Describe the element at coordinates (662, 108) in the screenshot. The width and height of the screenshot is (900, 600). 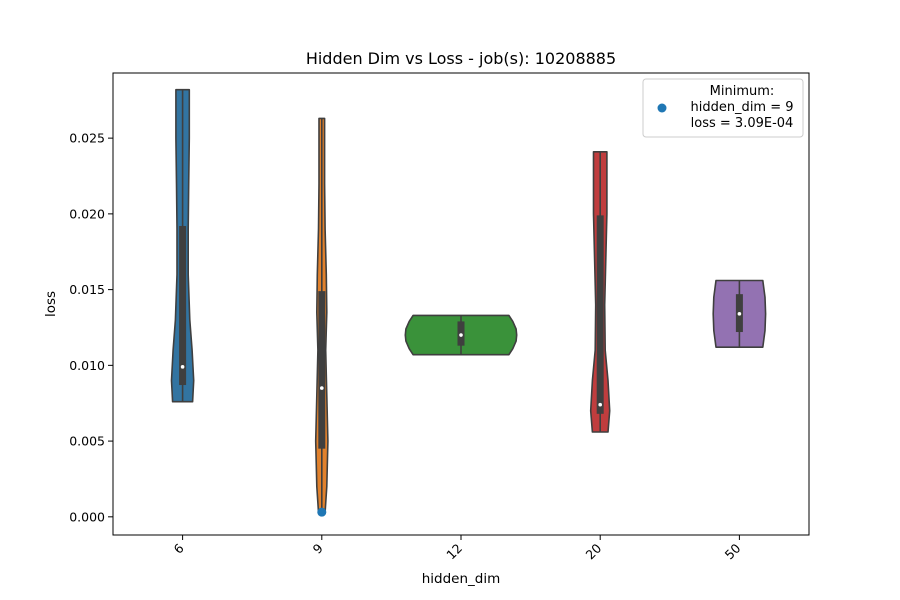
I see `legend-marker` at that location.